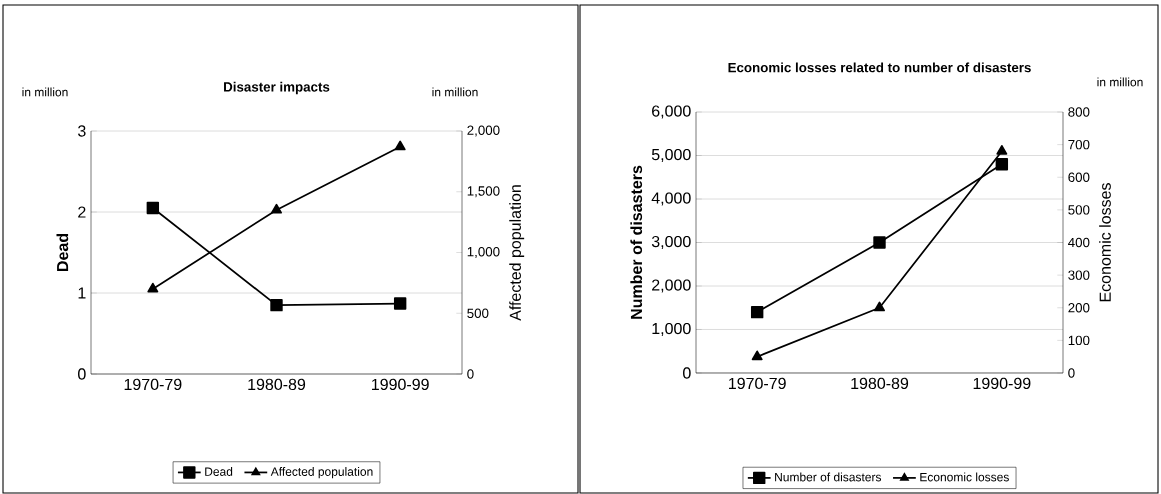 The width and height of the screenshot is (1161, 494). What do you see at coordinates (1105, 242) in the screenshot?
I see `y2-axis-title: Economic losses` at bounding box center [1105, 242].